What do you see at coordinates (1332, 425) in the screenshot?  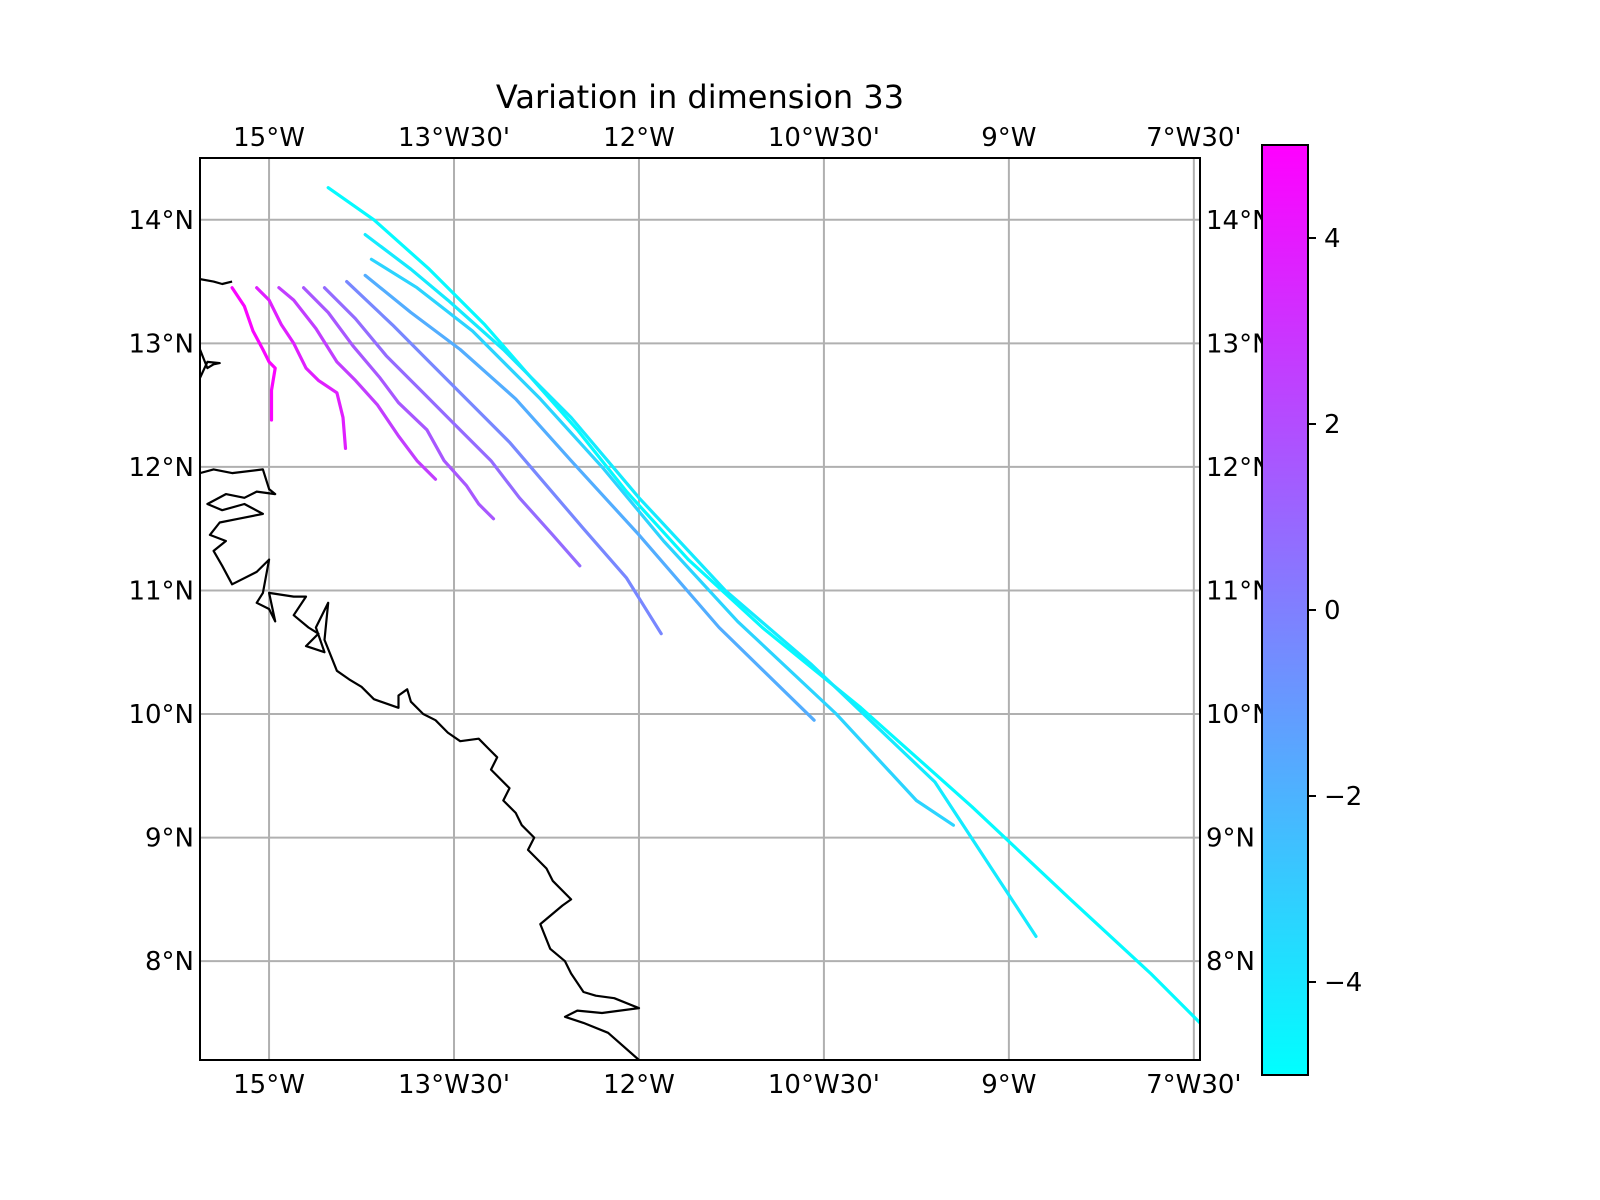 I see `colorbar-tick-label: 2` at bounding box center [1332, 425].